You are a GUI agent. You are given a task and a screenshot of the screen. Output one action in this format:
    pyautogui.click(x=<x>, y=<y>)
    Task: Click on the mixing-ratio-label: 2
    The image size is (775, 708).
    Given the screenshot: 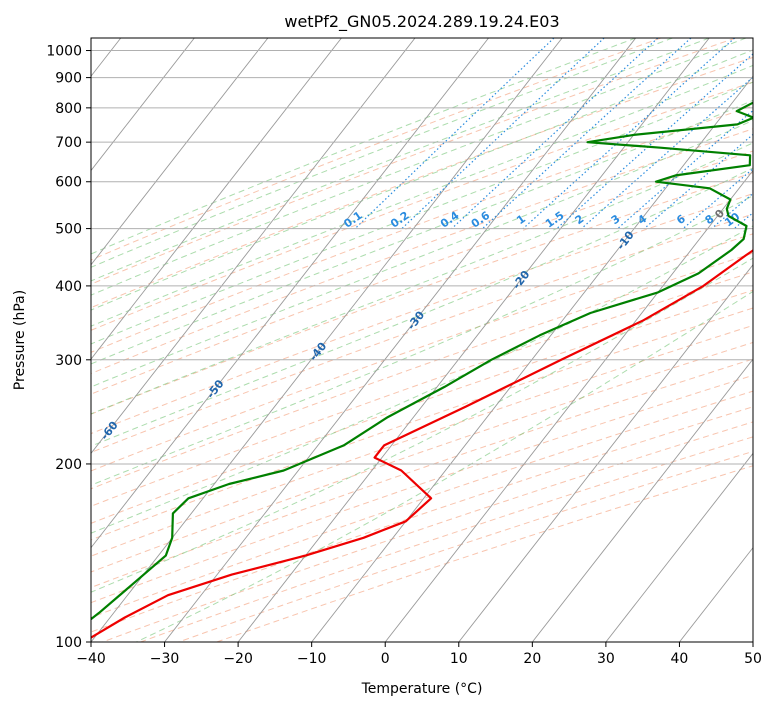 What is the action you would take?
    pyautogui.click(x=580, y=219)
    